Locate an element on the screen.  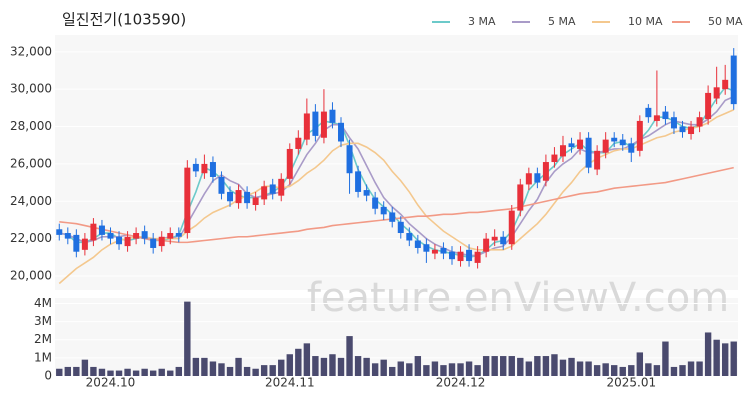
y-tick-label: 28,000 is located at coordinates (31, 126).